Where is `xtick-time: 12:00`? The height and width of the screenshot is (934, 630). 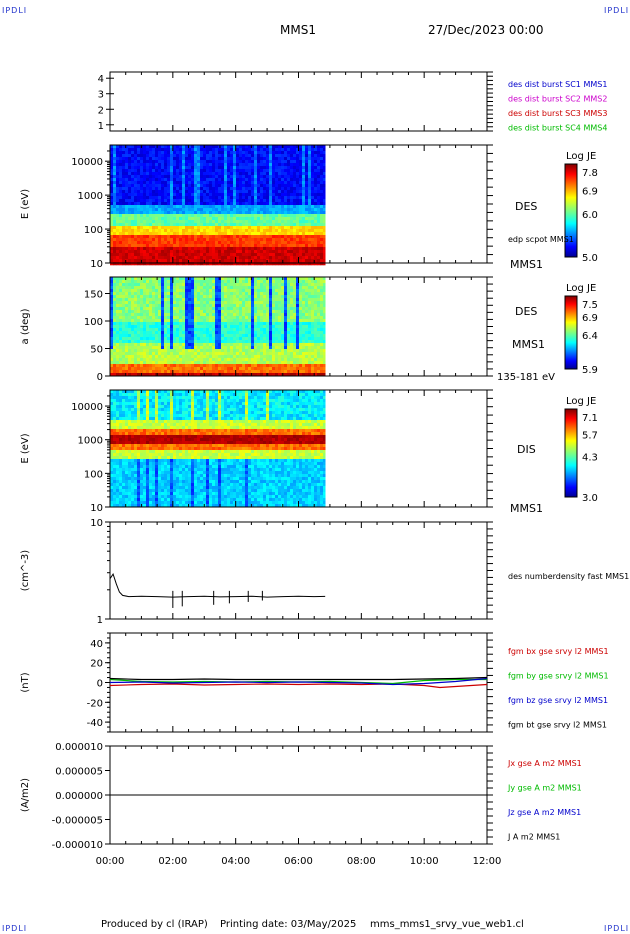
xtick-time: 12:00 is located at coordinates (487, 861).